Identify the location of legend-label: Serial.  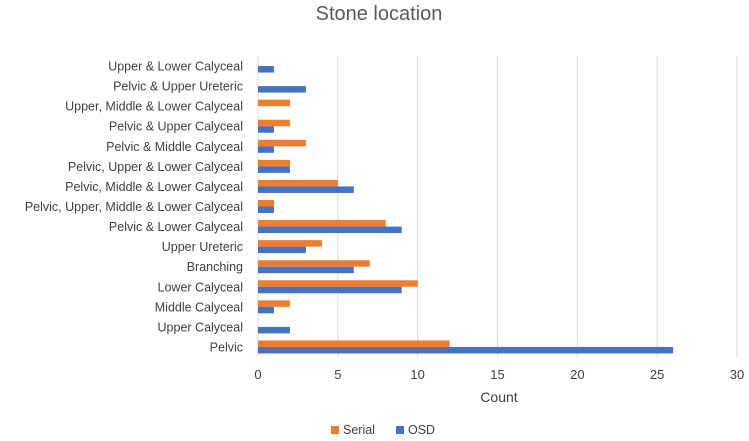
(359, 430).